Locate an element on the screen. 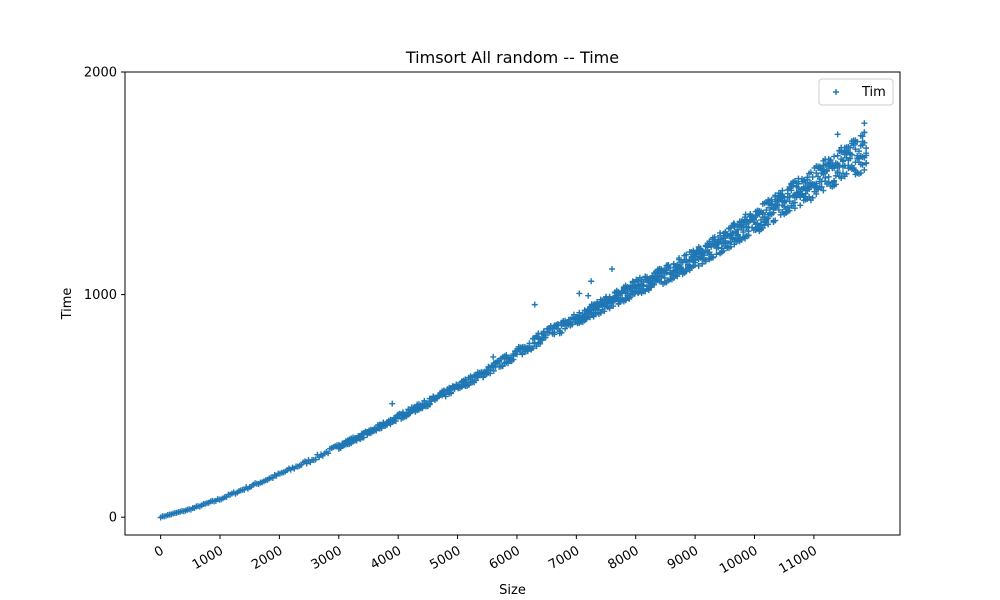 The width and height of the screenshot is (1000, 600). y-axis-ticks: 0 1000 2000 is located at coordinates (104, 296).